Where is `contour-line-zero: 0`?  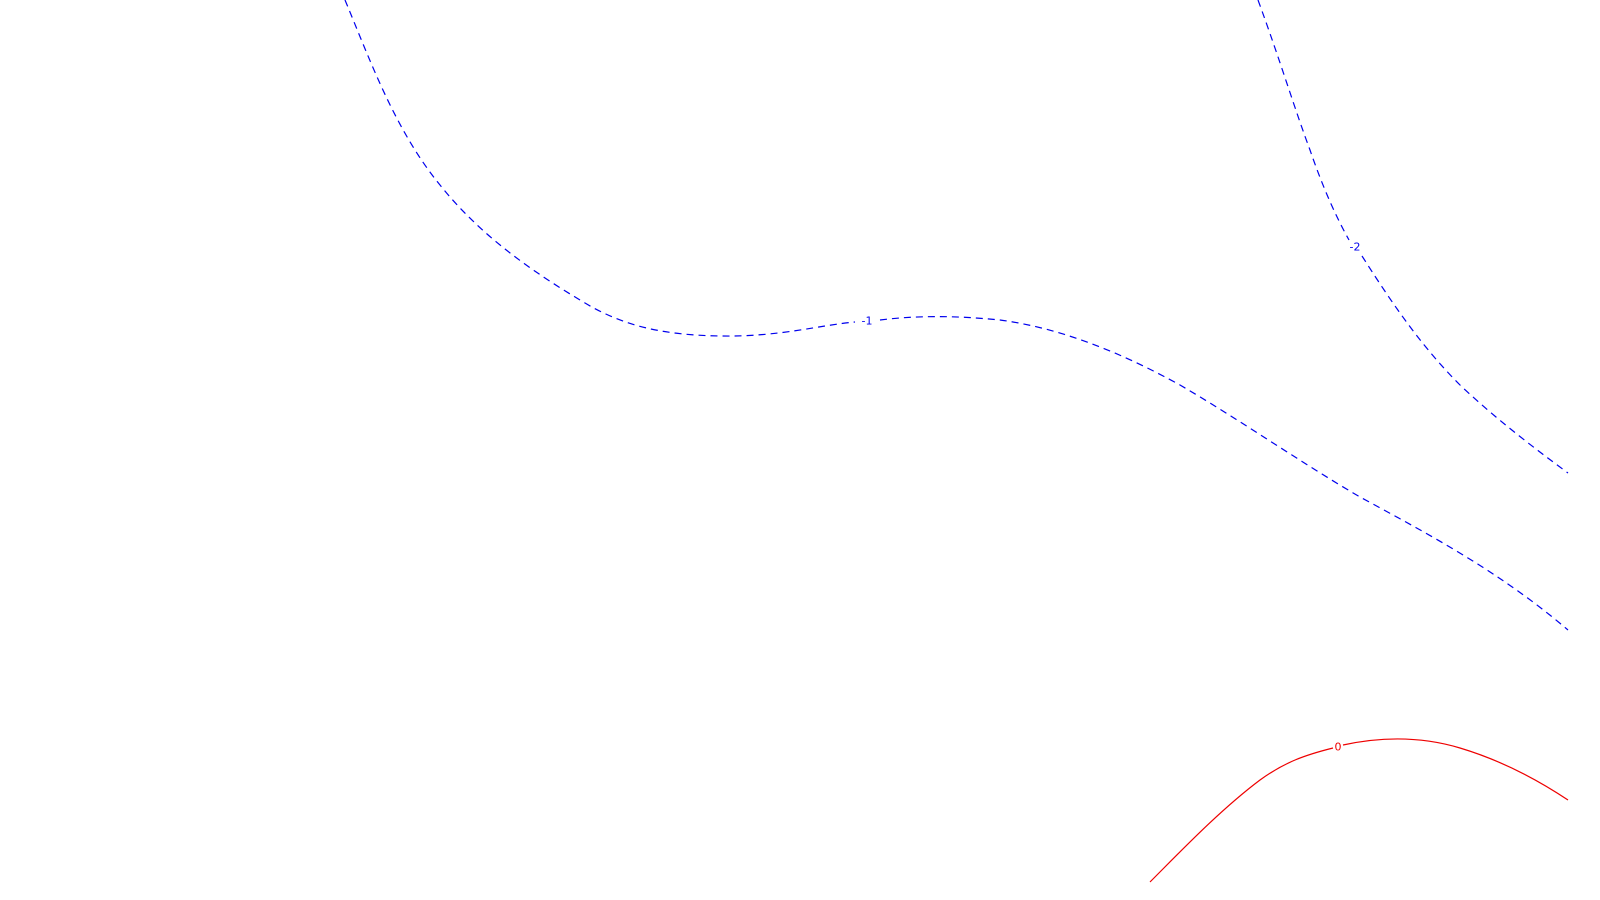 contour-line-zero: 0 is located at coordinates (1359, 810).